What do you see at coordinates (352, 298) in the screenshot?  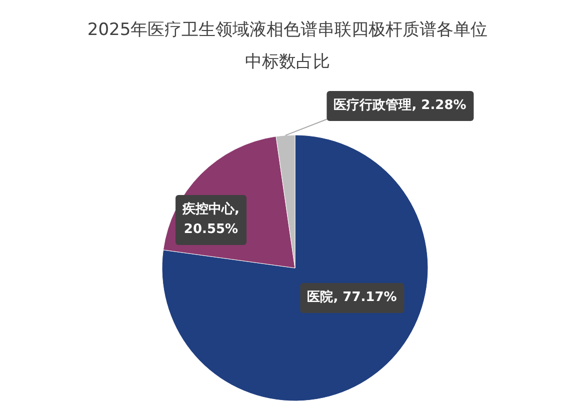 I see `slice-label: 医院, 77.17%` at bounding box center [352, 298].